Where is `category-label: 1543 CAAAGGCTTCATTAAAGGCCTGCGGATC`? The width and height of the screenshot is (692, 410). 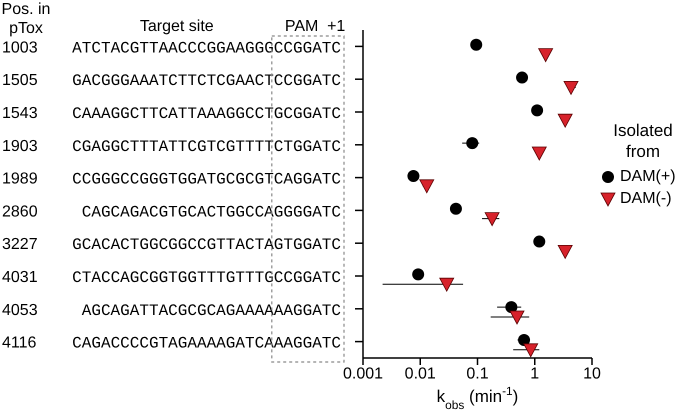 category-label: 1543 CAAAGGCTTCATTAAAGGCCTGCGGATC is located at coordinates (171, 114).